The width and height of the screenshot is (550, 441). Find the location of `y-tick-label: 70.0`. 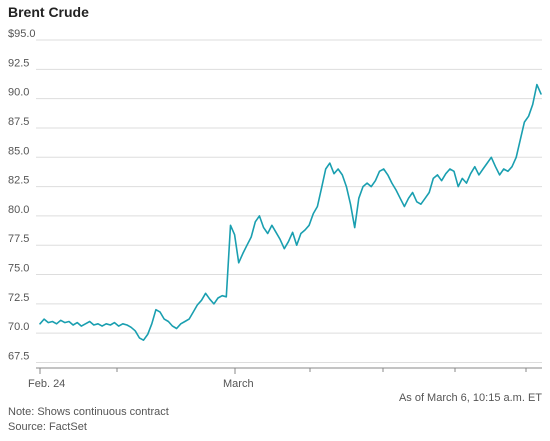

y-tick-label: 70.0 is located at coordinates (18, 327).